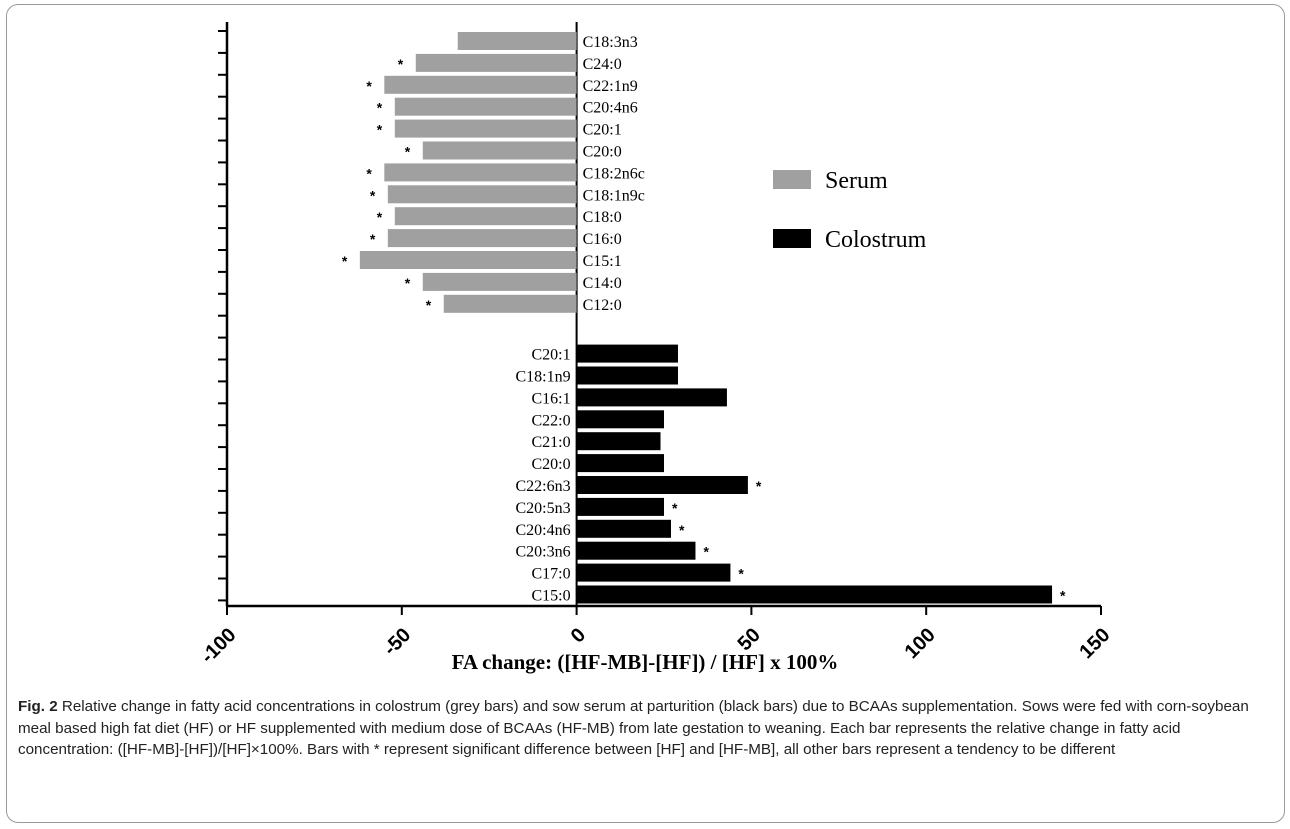  I want to click on colostrum-category-label: C20:1, so click(550, 355).